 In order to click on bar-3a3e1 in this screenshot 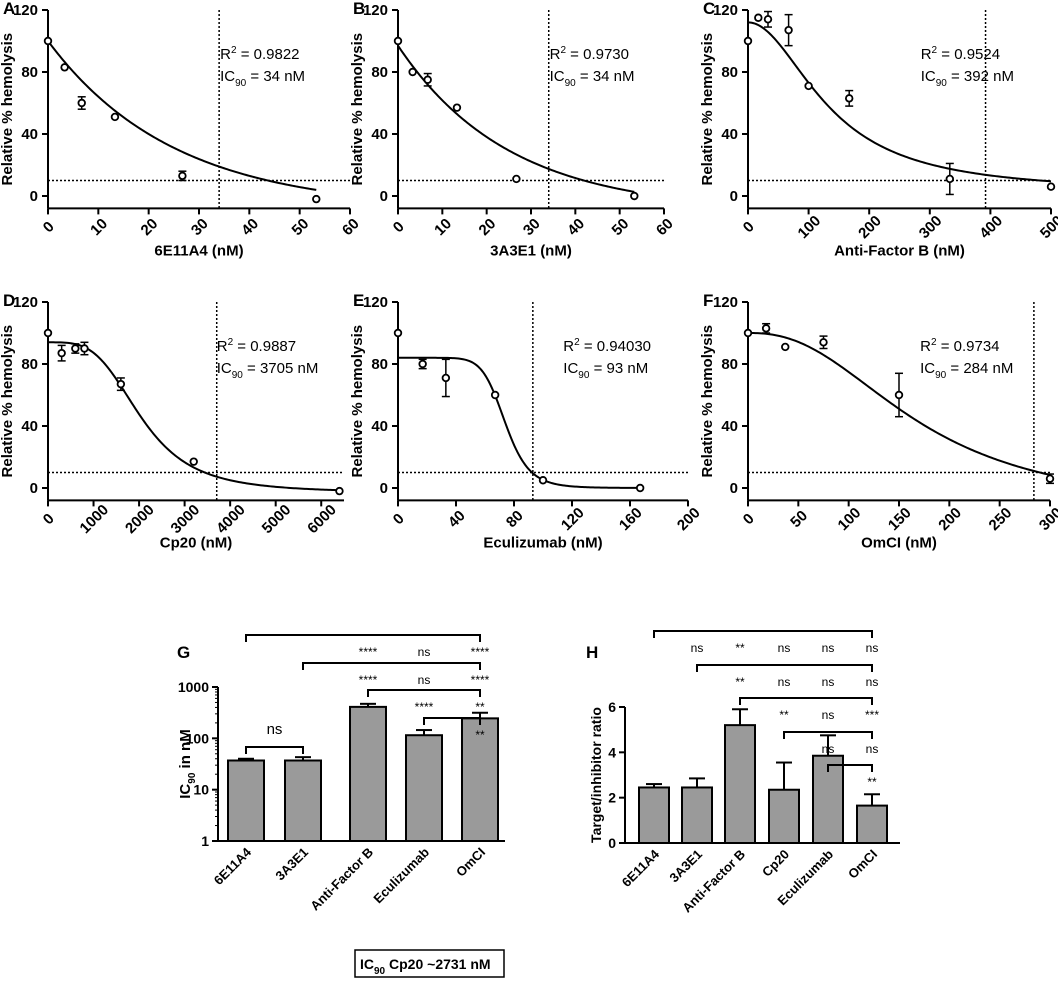, I will do `click(303, 800)`.